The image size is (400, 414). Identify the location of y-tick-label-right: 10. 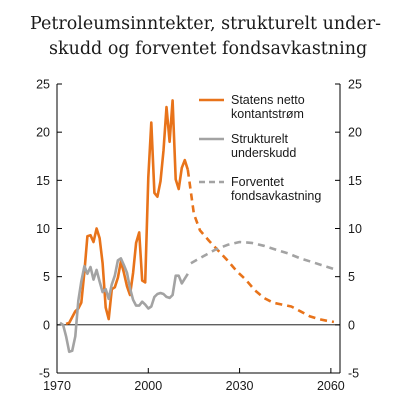
(355, 229).